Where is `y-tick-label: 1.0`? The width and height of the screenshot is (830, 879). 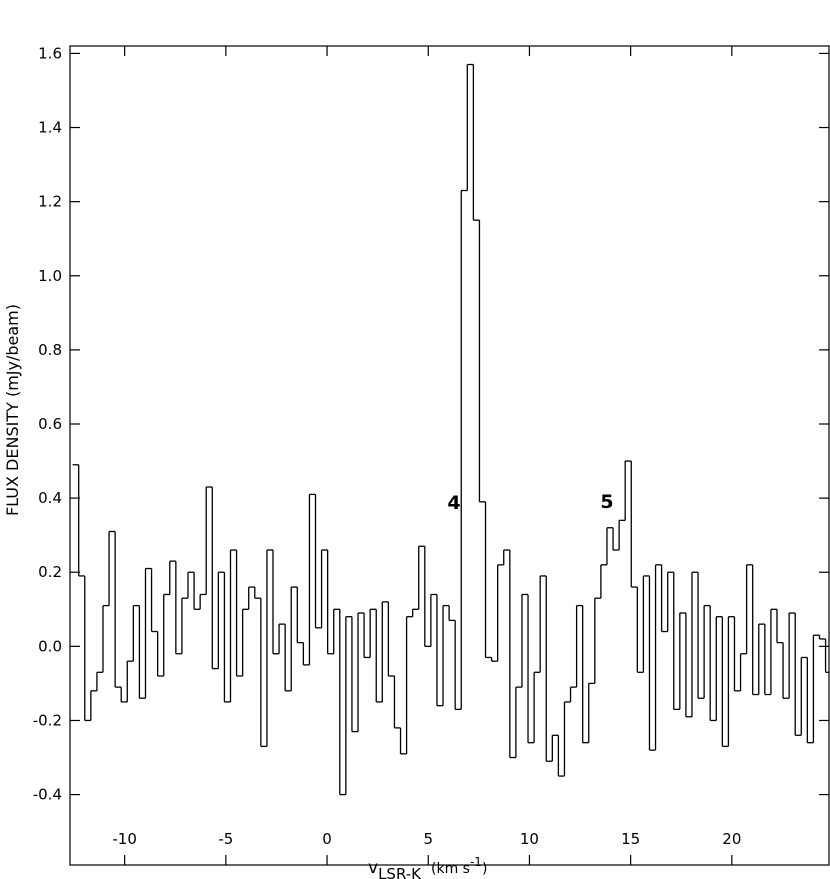
y-tick-label: 1.0 is located at coordinates (50, 276).